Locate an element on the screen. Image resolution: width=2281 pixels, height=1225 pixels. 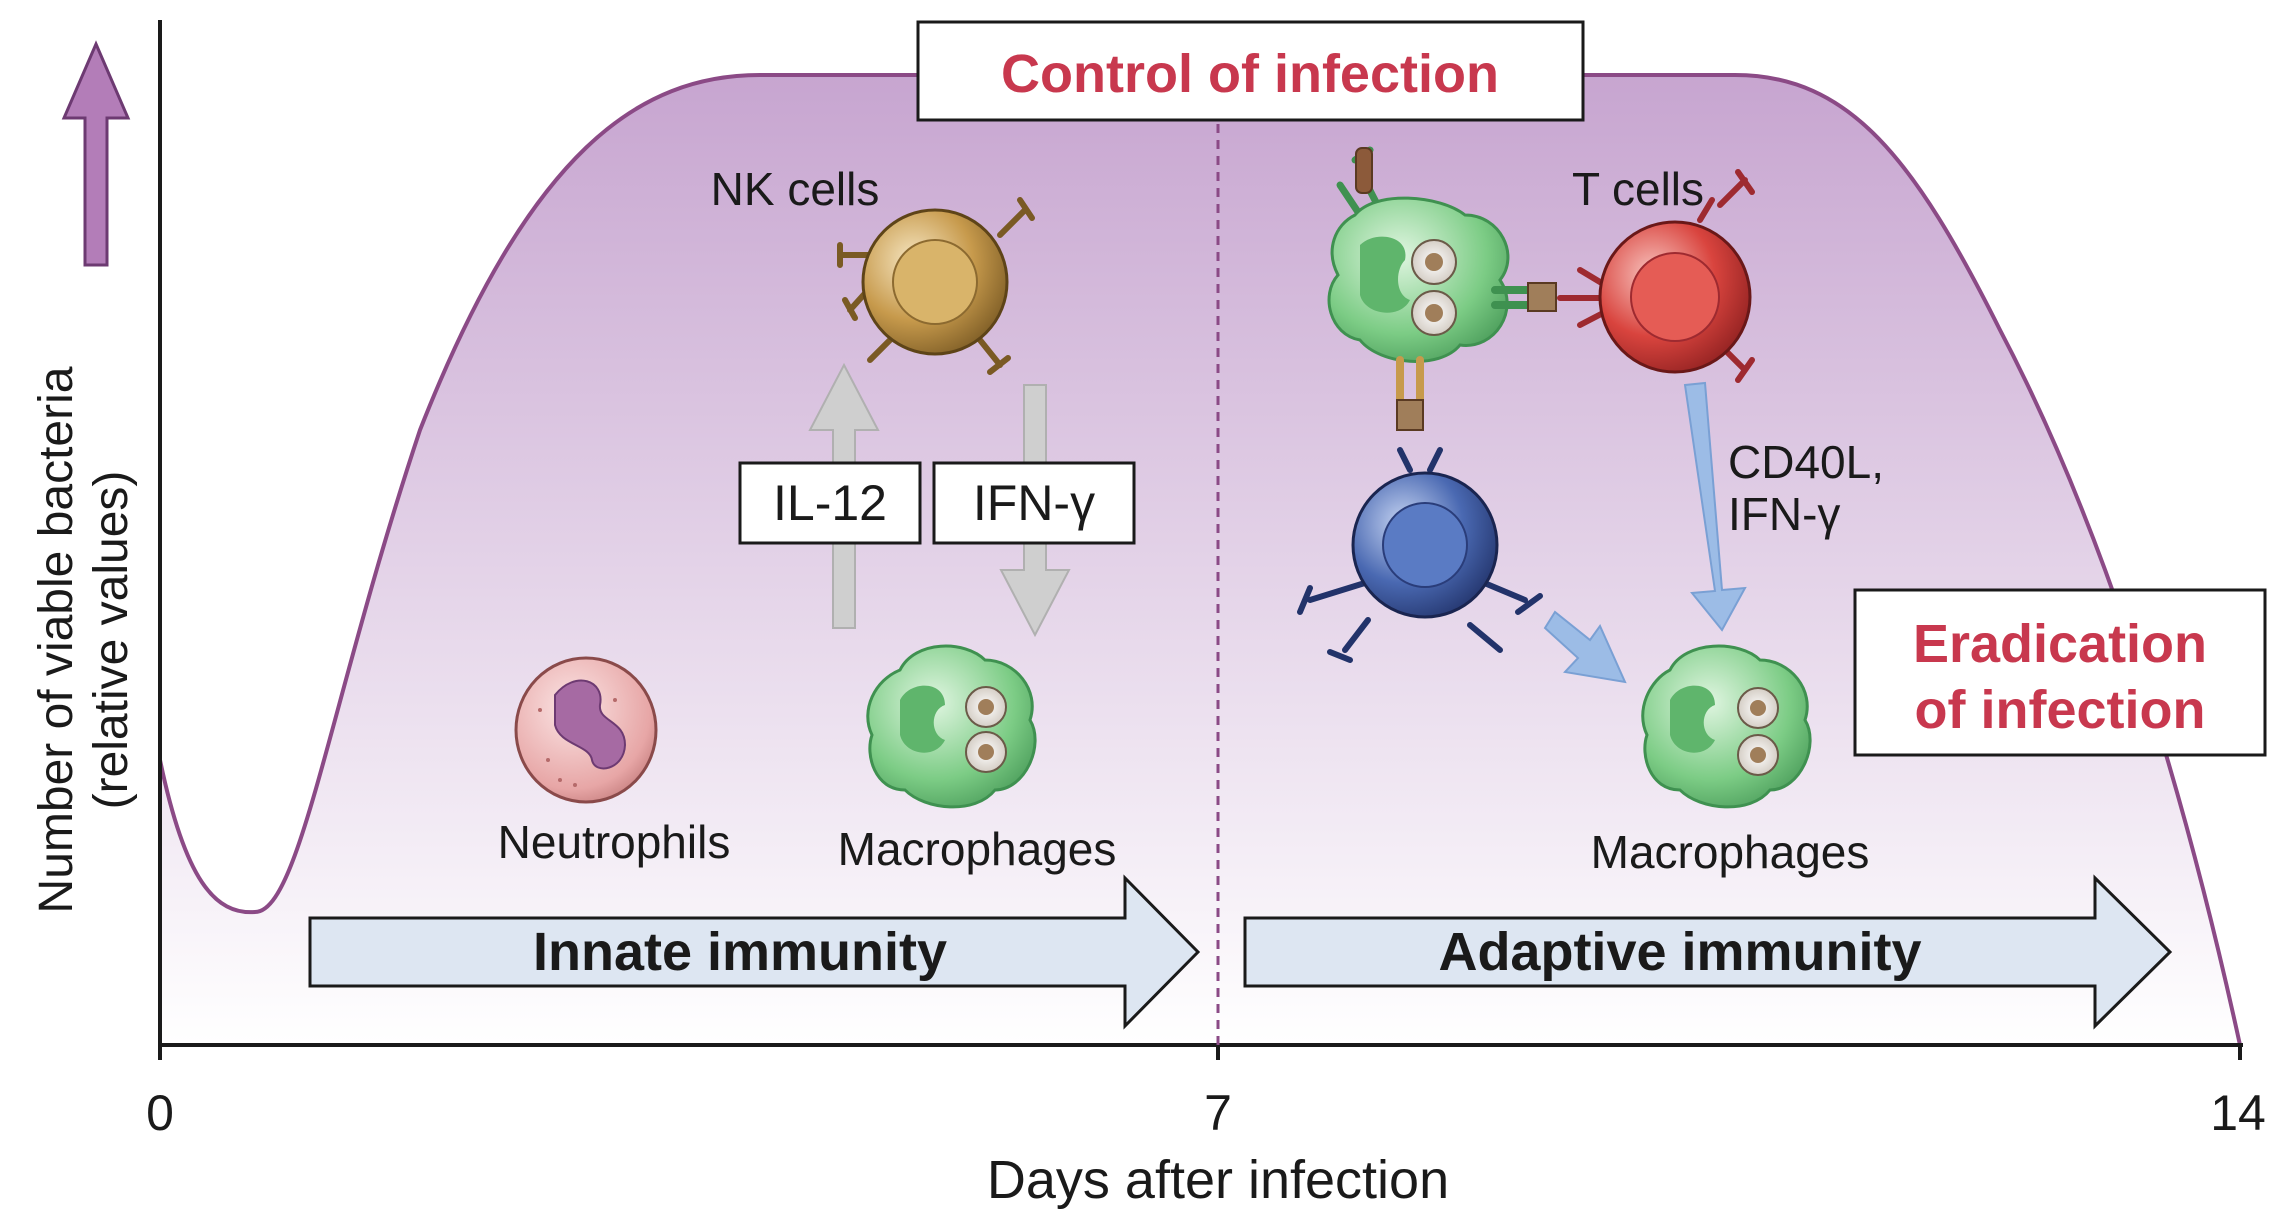
innate-macrophages-label: Macrophages is located at coordinates (977, 849).